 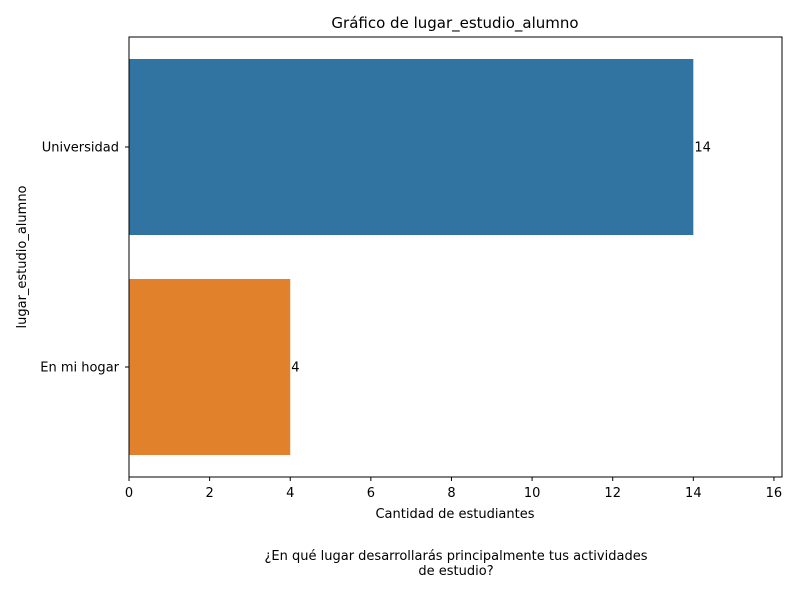 I want to click on x-tick-label-0: 0, so click(x=129, y=493).